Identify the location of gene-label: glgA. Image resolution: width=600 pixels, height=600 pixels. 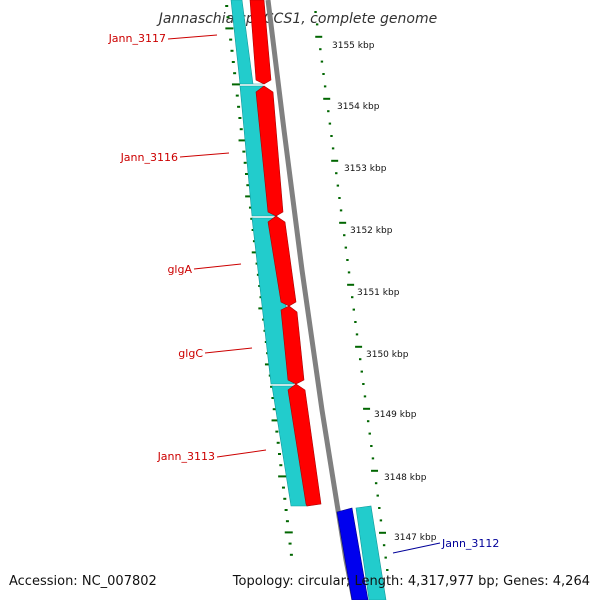
(179, 269).